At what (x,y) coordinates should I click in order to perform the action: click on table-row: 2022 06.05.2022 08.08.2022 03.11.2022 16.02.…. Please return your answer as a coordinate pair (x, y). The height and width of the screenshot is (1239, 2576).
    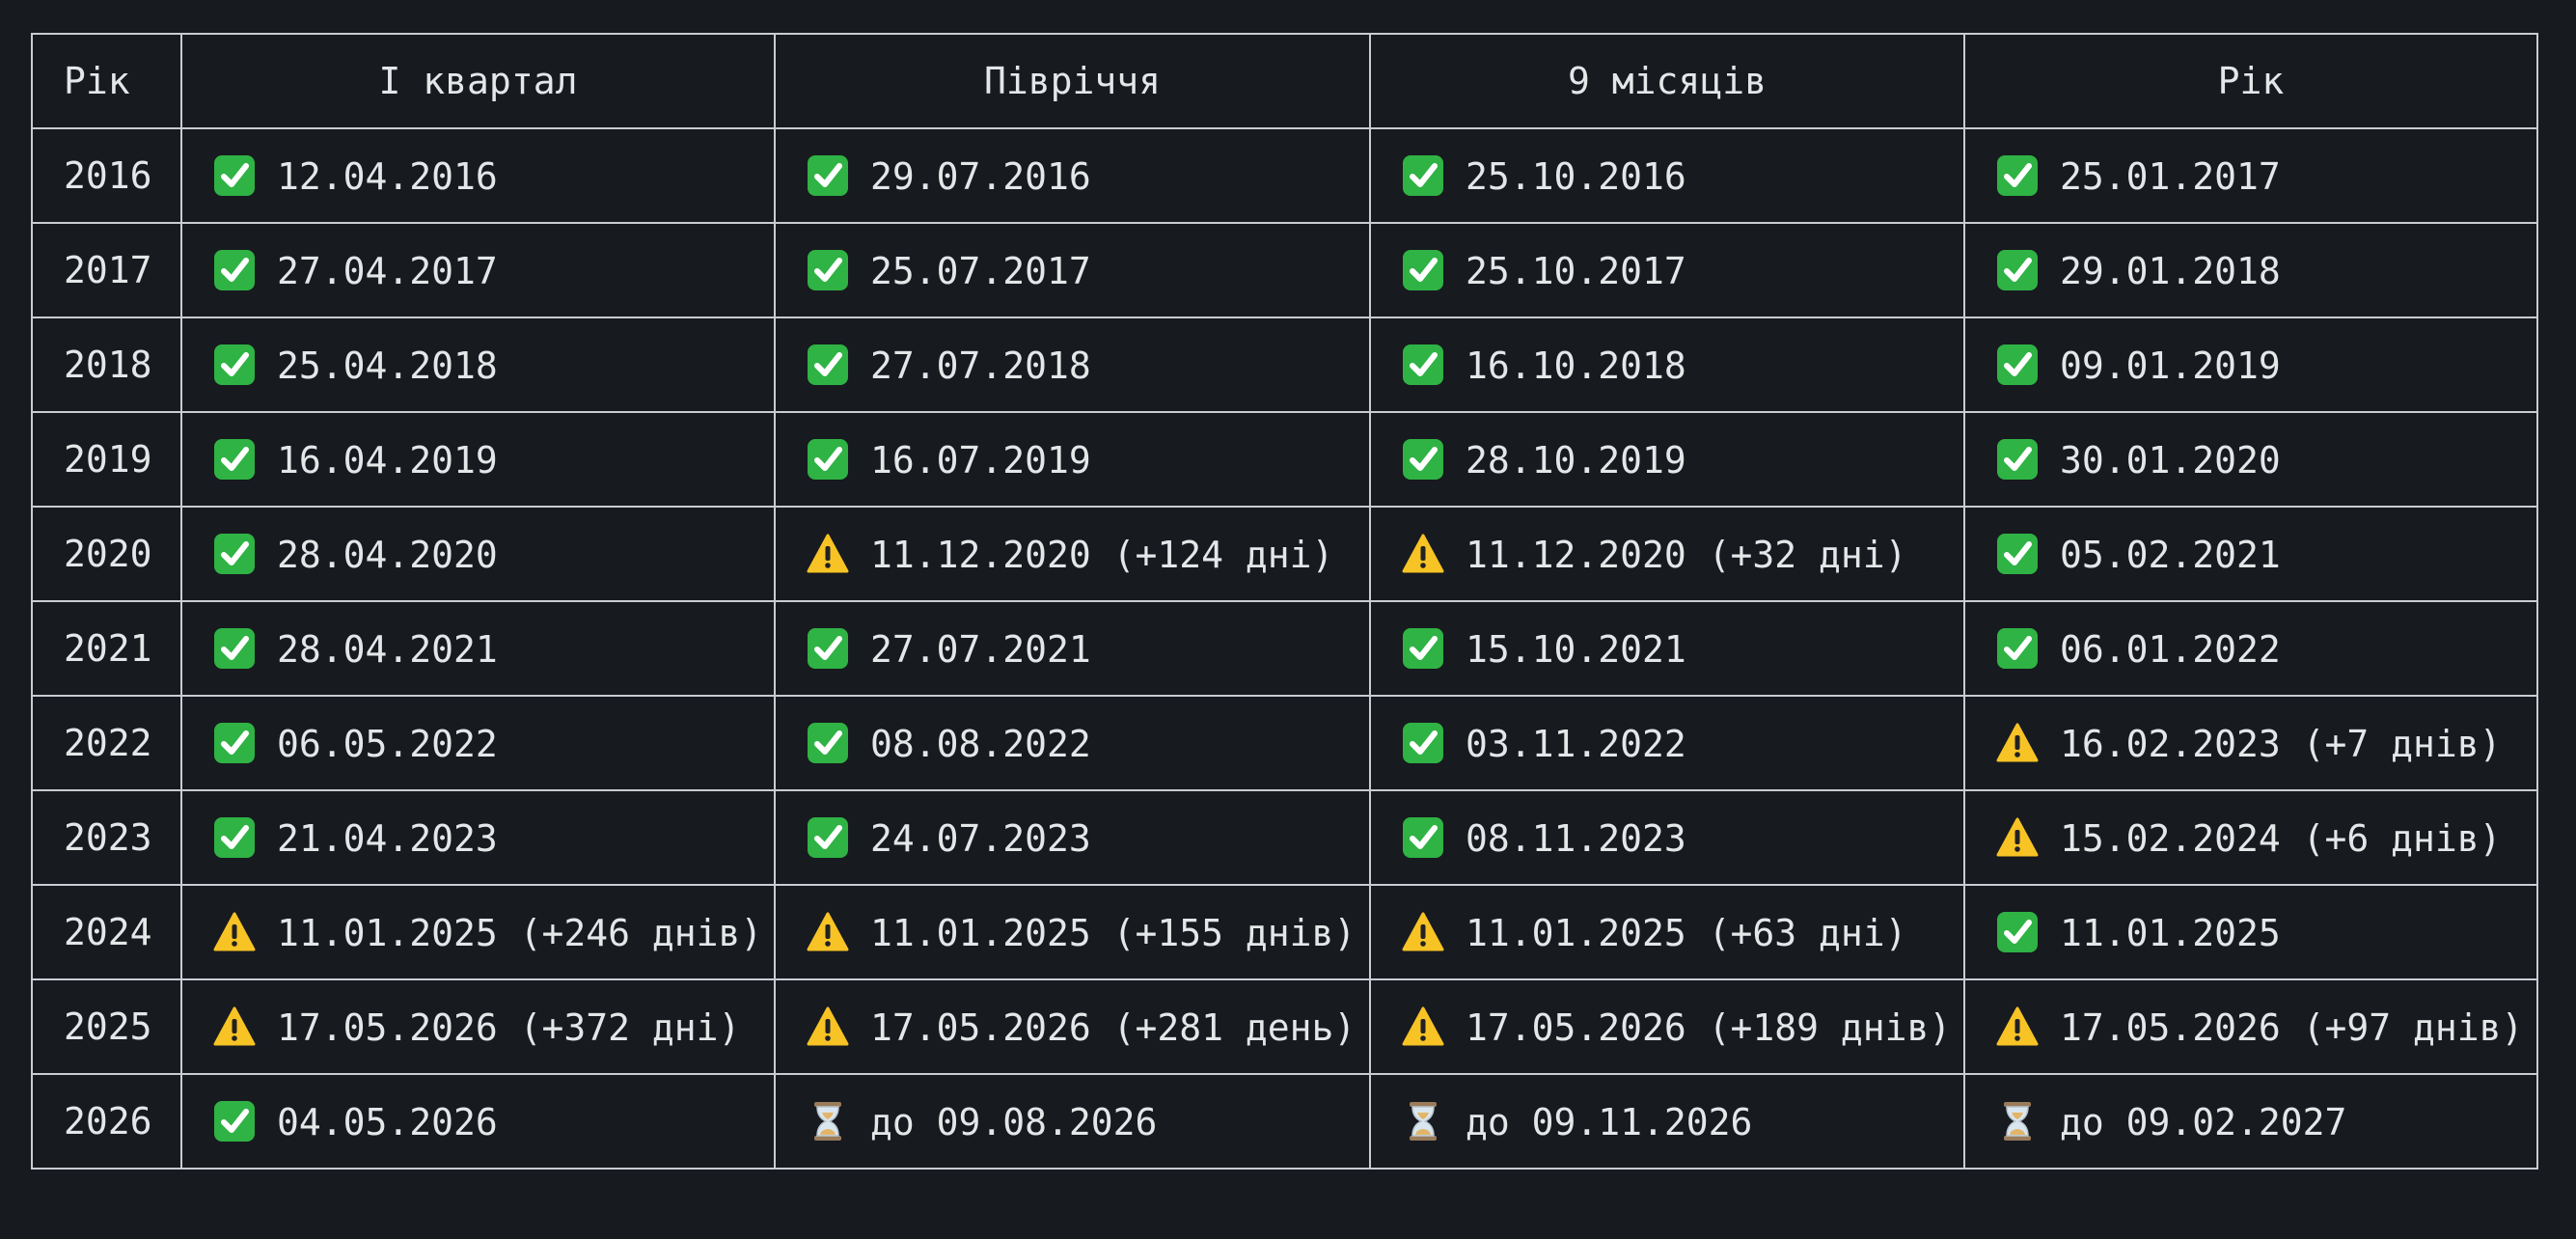
    Looking at the image, I should click on (1284, 743).